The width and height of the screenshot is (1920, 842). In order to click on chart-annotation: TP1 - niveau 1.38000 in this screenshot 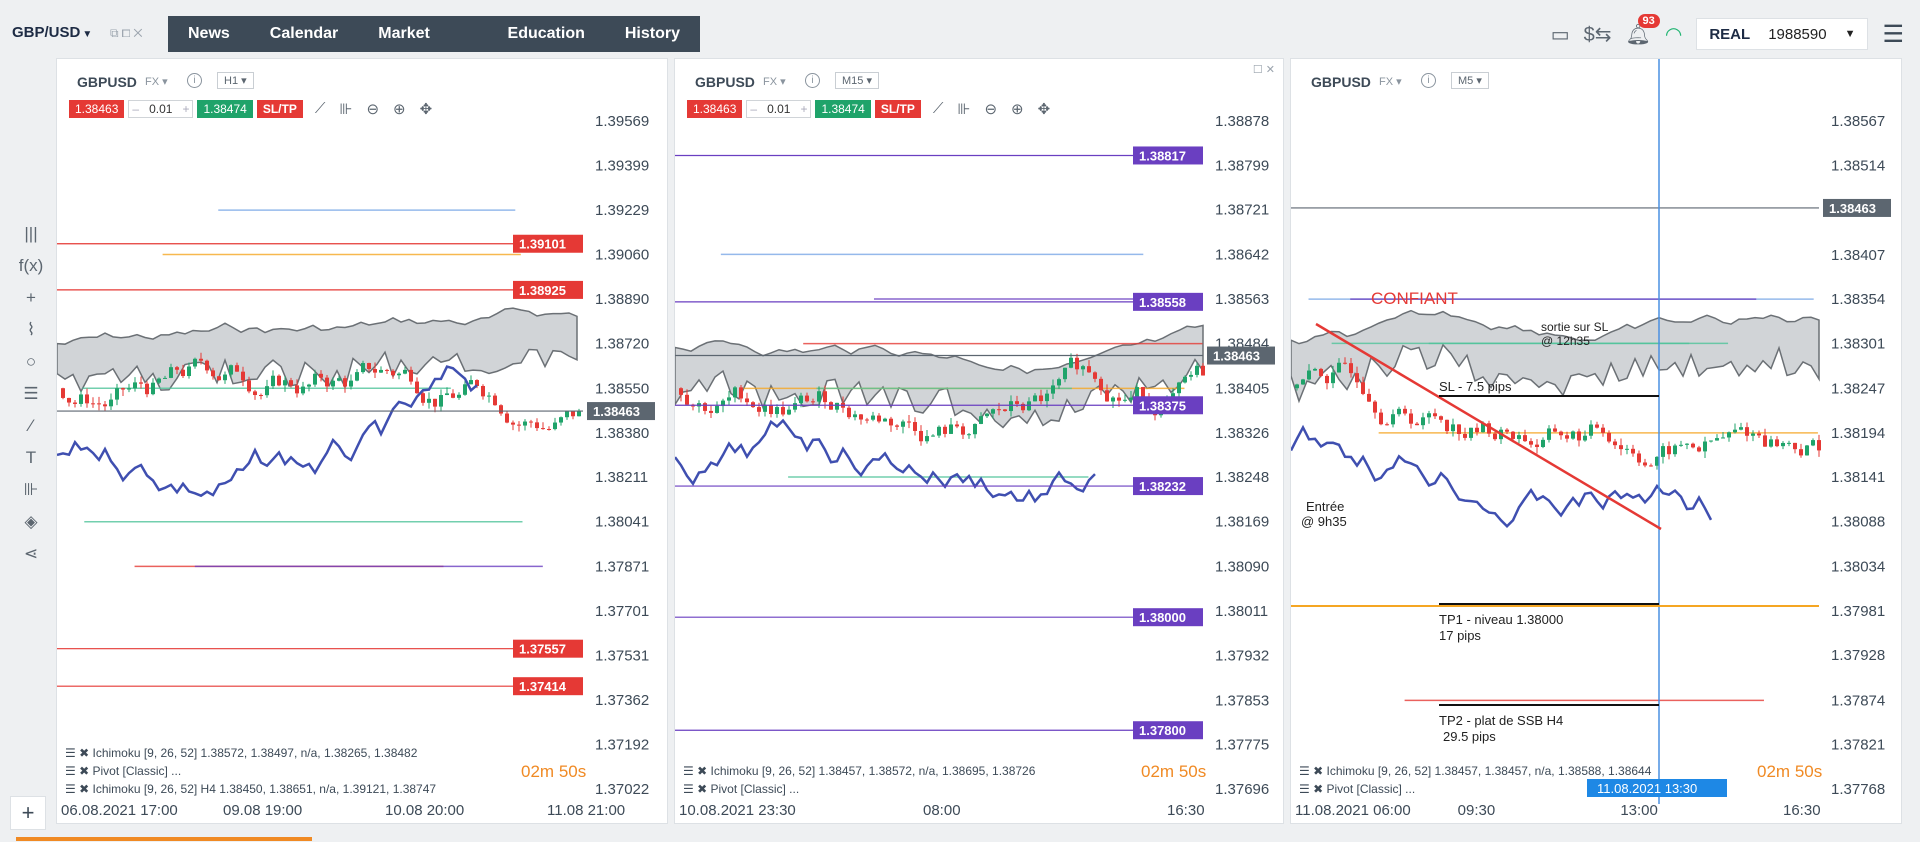, I will do `click(1501, 619)`.